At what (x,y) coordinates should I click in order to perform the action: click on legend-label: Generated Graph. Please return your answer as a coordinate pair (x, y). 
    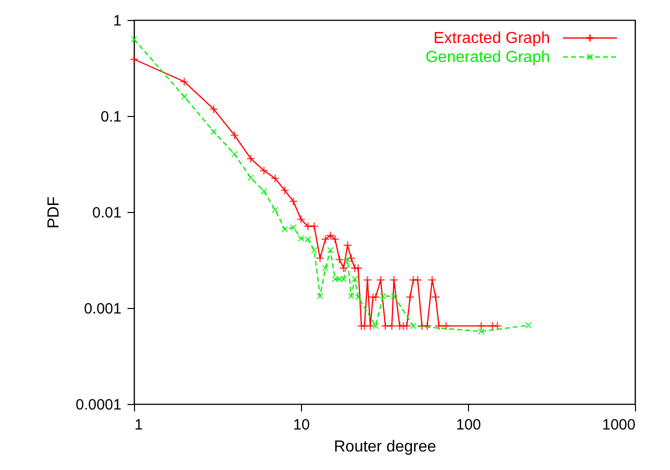
    Looking at the image, I should click on (487, 57).